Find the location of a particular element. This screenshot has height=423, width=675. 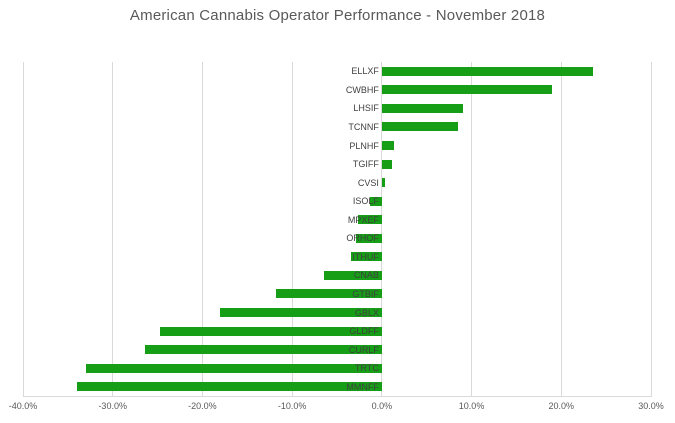

category-label-orhof: ORHOF is located at coordinates (362, 238).